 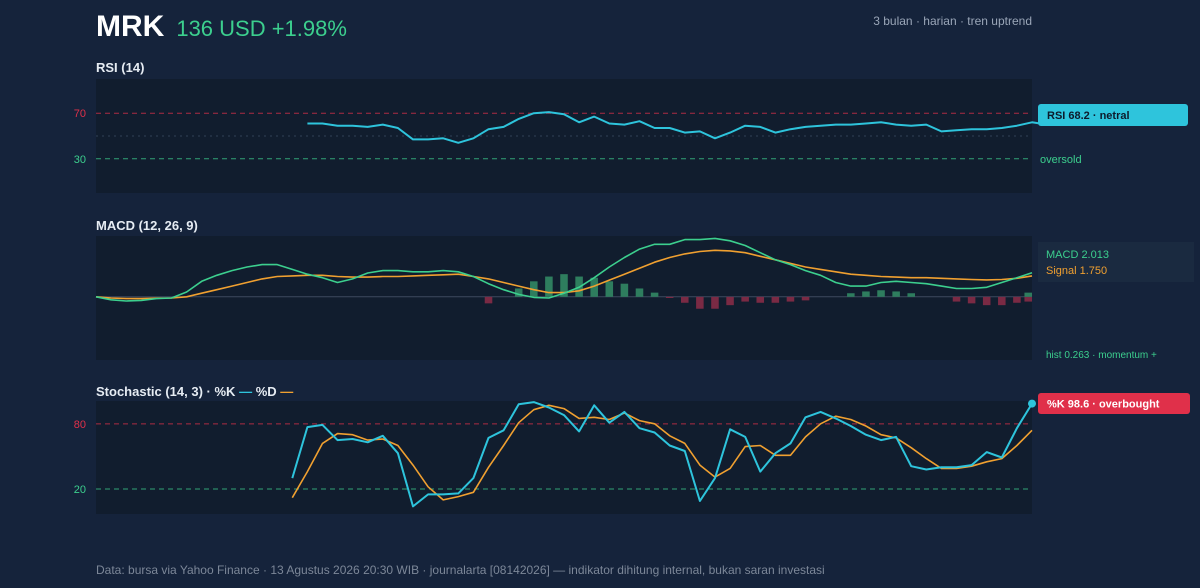 What do you see at coordinates (1088, 116) in the screenshot?
I see `rsi-badge-text: RSI 68.2 · netral` at bounding box center [1088, 116].